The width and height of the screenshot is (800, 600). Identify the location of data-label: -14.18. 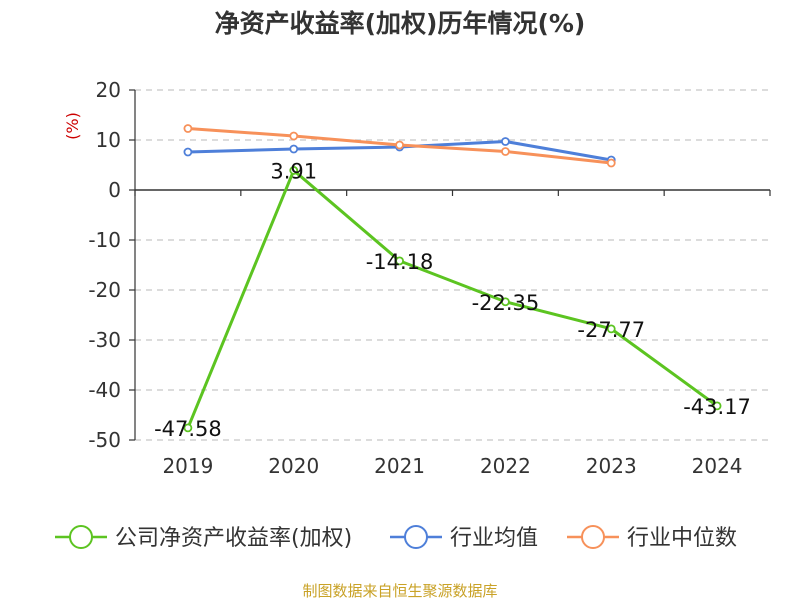
(400, 262).